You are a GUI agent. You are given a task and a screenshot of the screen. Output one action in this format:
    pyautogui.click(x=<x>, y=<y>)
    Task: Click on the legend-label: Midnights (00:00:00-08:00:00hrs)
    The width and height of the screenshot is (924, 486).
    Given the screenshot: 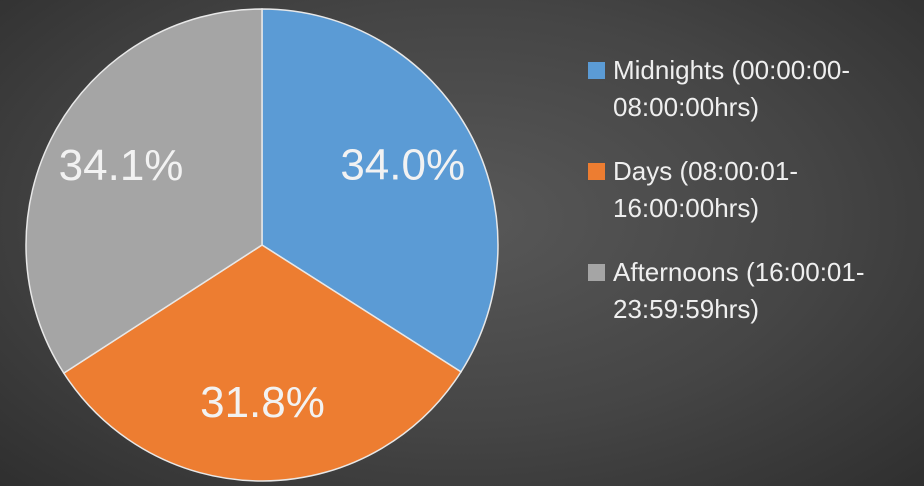 What is the action you would take?
    pyautogui.click(x=732, y=88)
    